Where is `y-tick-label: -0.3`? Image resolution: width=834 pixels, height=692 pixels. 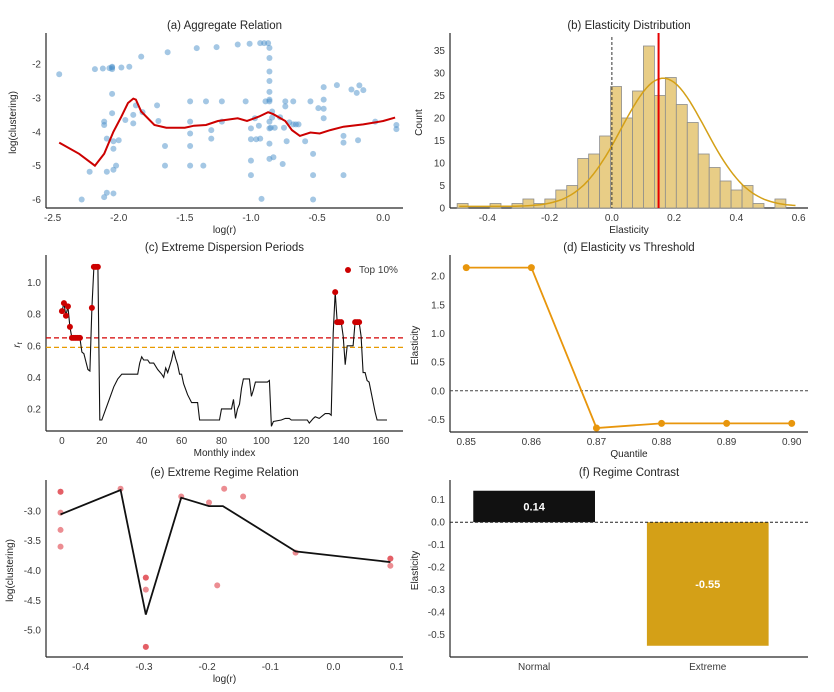
y-tick-label: -0.3 is located at coordinates (437, 590).